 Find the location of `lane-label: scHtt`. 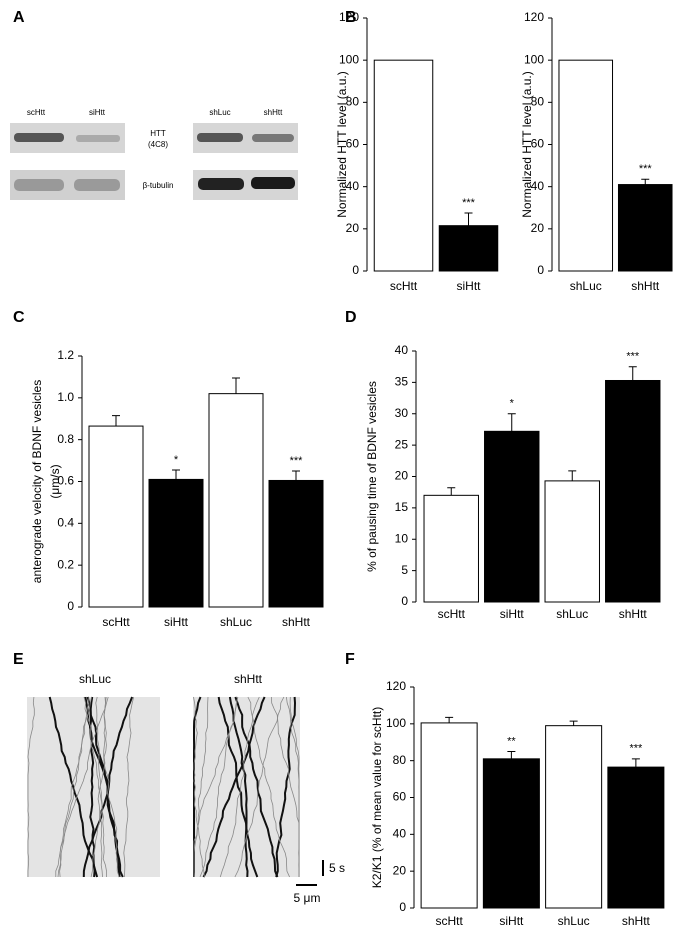

lane-label: scHtt is located at coordinates (36, 112).